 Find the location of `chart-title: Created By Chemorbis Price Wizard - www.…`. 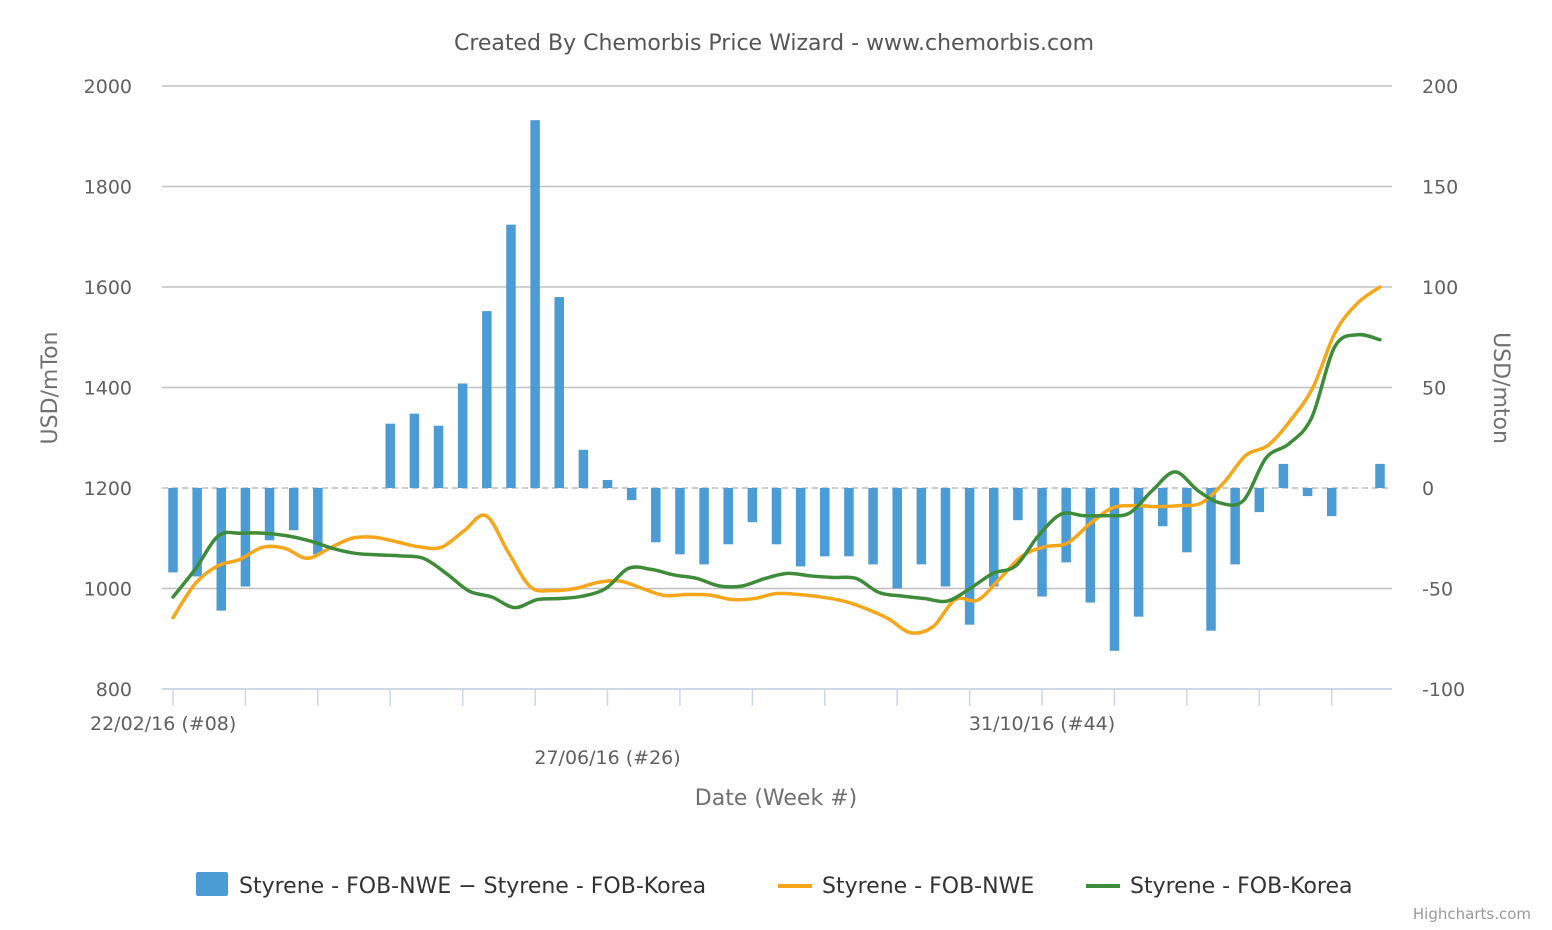

chart-title: Created By Chemorbis Price Wizard - www.… is located at coordinates (774, 43).